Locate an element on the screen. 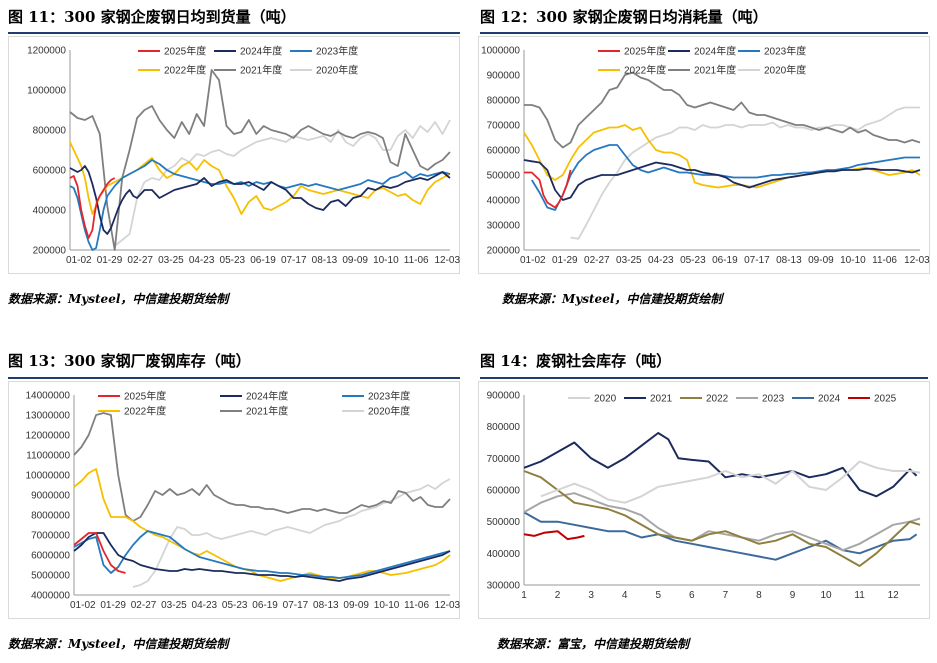  legend-label: 2022年度 is located at coordinates (645, 70).